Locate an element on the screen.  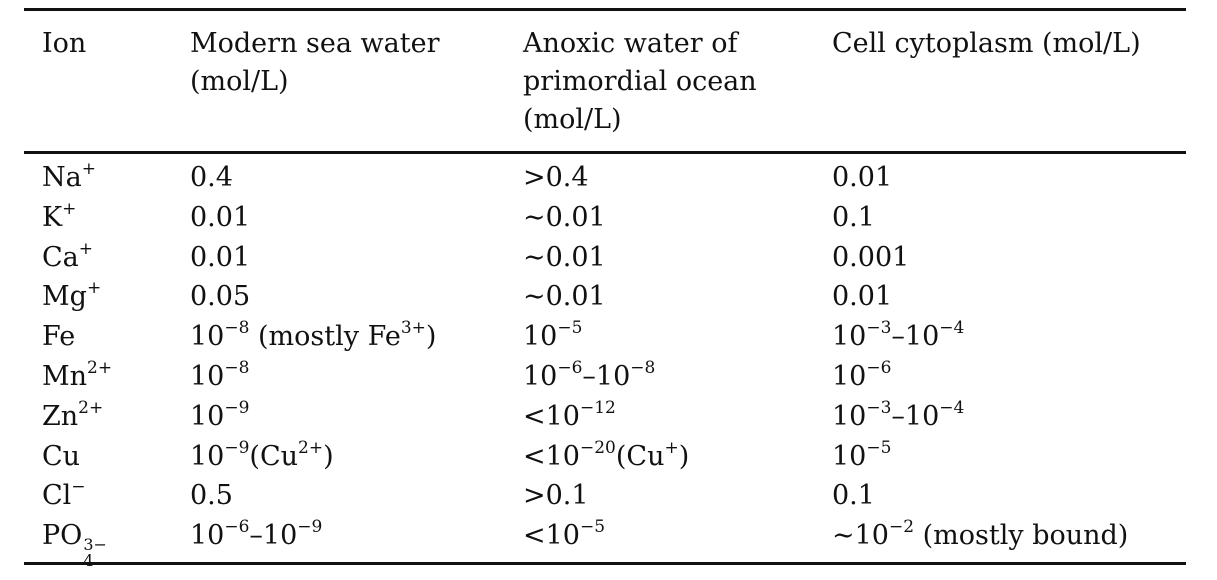
value-text: >0.4 is located at coordinates (556, 177).